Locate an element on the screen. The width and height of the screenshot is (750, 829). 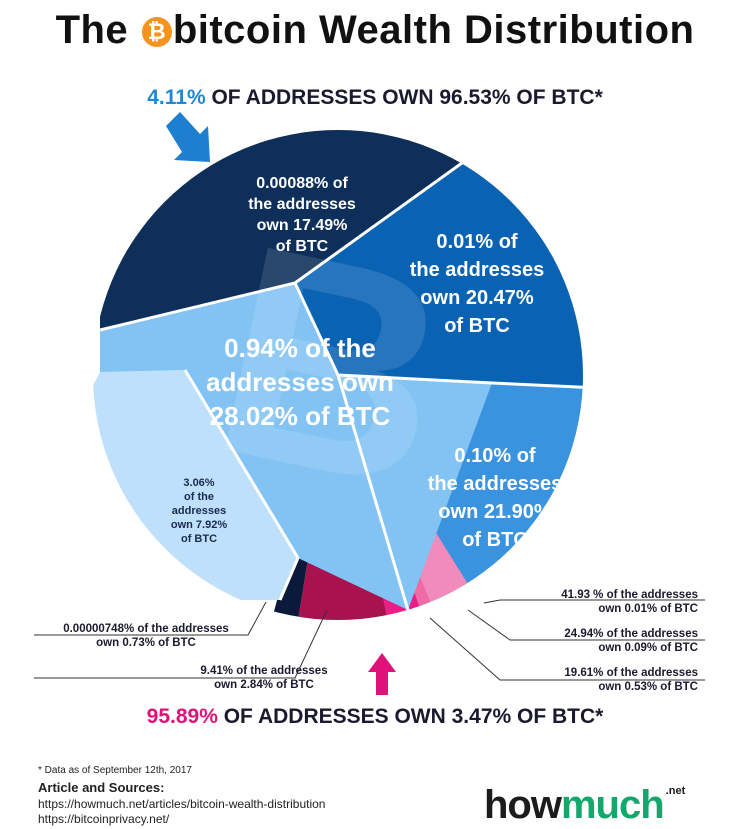
headline-bottom-text: OF ADDRESSES OWN 3.47% OF BTC* is located at coordinates (410, 716).